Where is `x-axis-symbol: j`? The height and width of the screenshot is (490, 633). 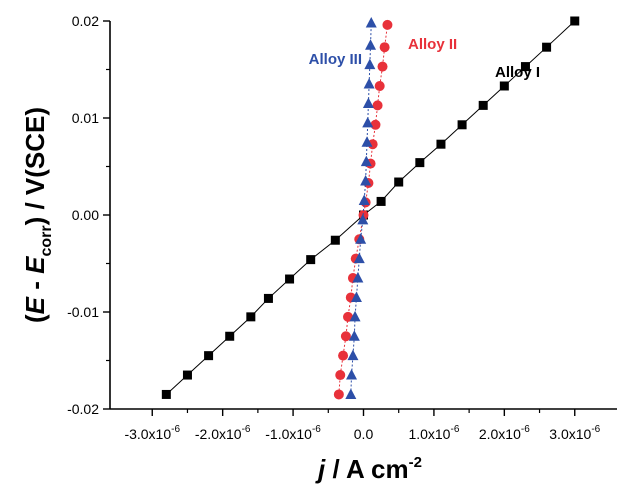 x-axis-symbol: j is located at coordinates (320, 469).